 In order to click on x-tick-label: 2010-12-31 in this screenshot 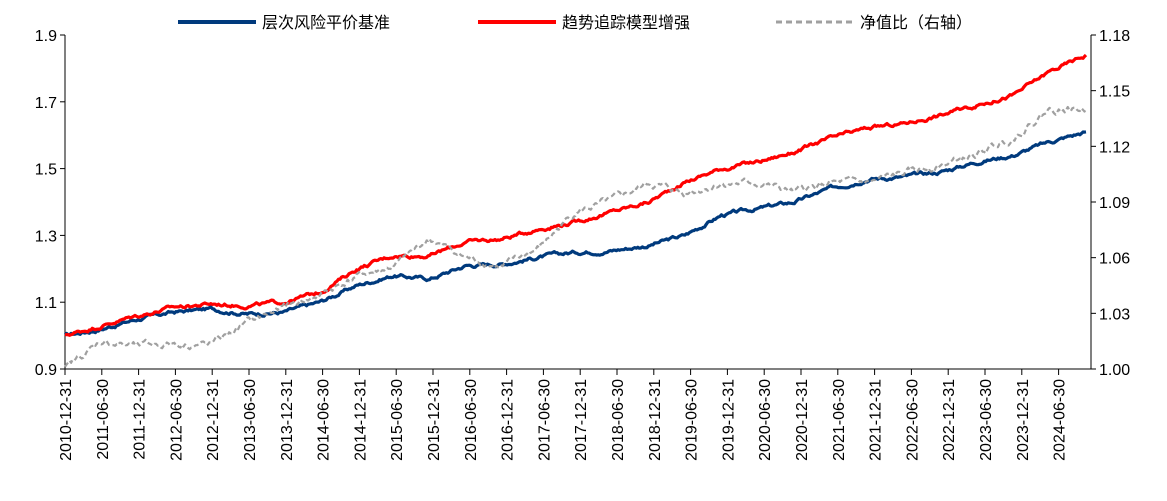, I will do `click(66, 420)`.